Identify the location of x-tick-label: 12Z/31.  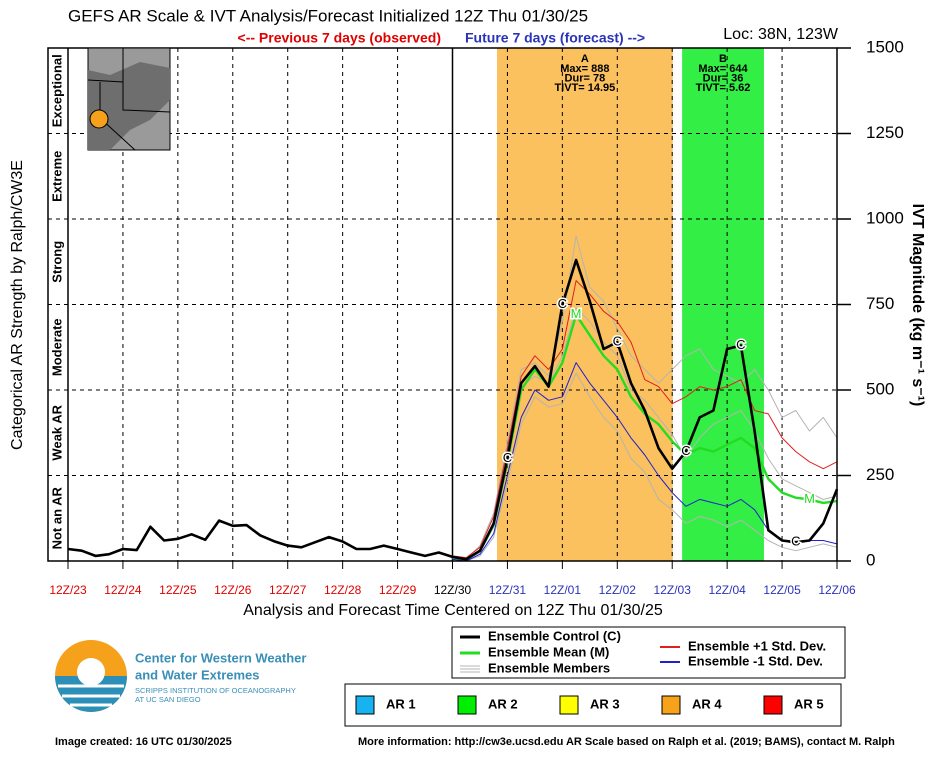
(508, 590).